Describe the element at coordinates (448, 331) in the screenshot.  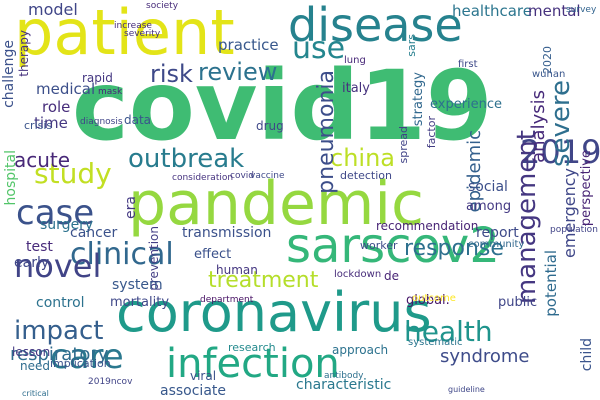
I see `word-health: health` at that location.